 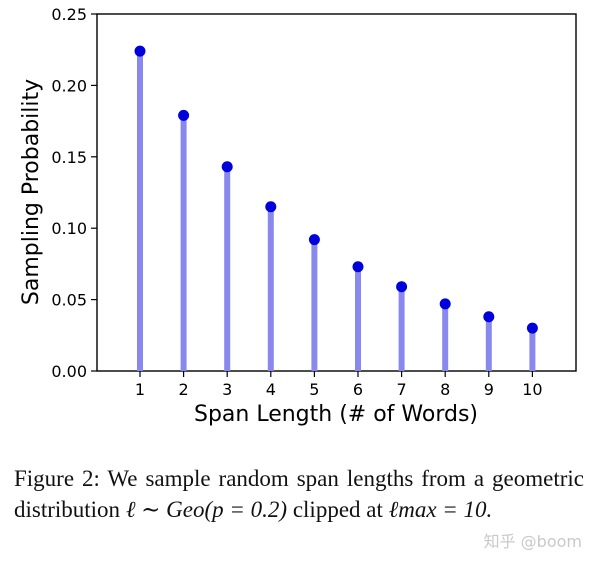 I want to click on x-tick-label: 9, so click(x=489, y=389).